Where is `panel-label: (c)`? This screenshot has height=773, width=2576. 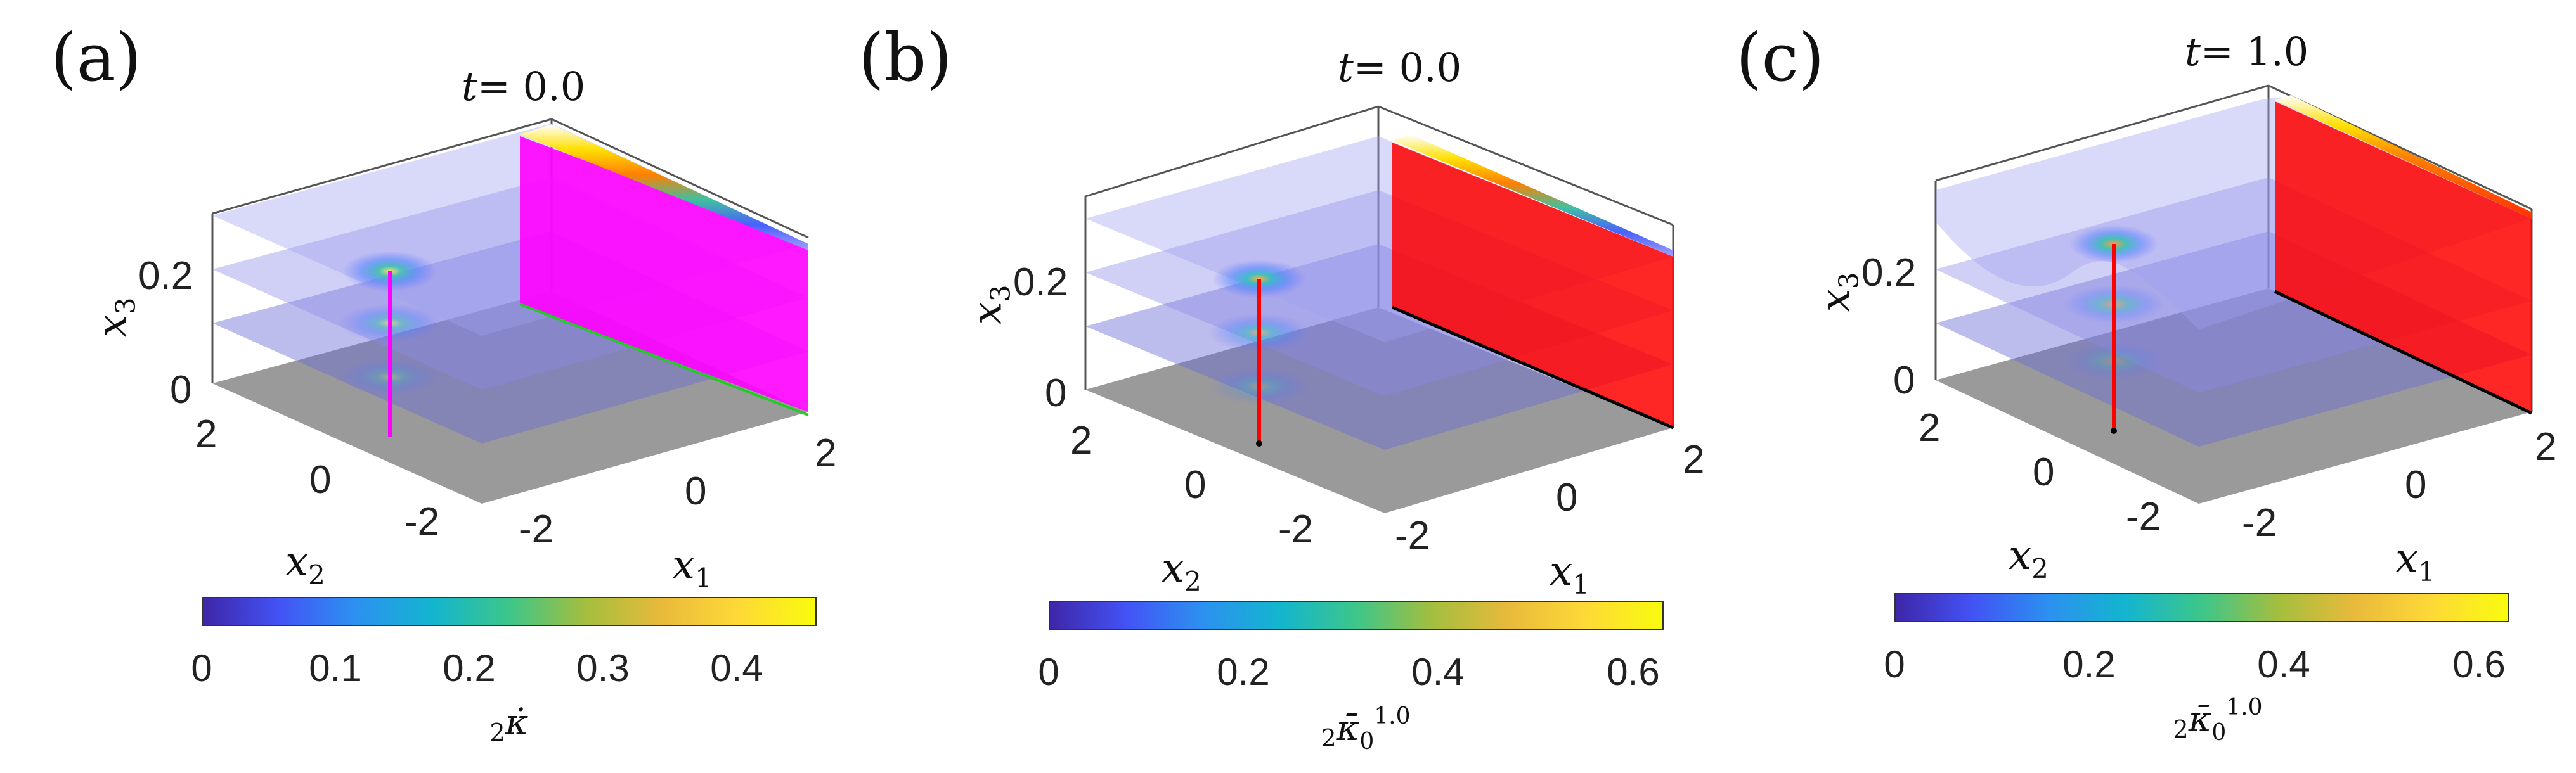 panel-label: (c) is located at coordinates (1780, 57).